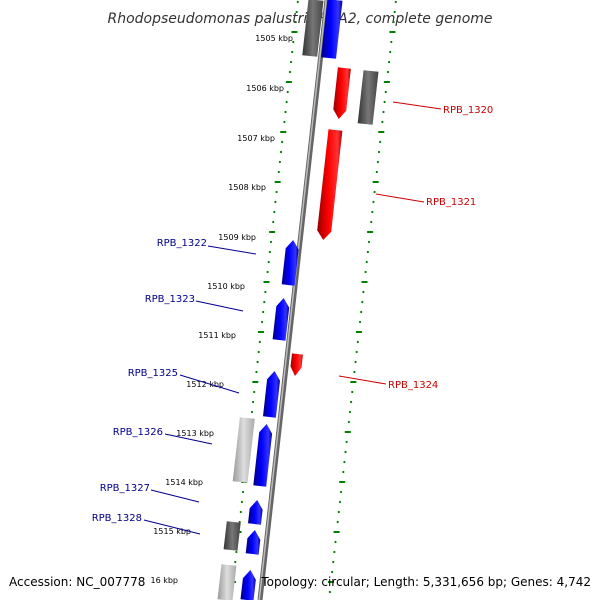  Describe the element at coordinates (274, 38) in the screenshot. I see `kbp-label-1505: 1505 kbp` at that location.